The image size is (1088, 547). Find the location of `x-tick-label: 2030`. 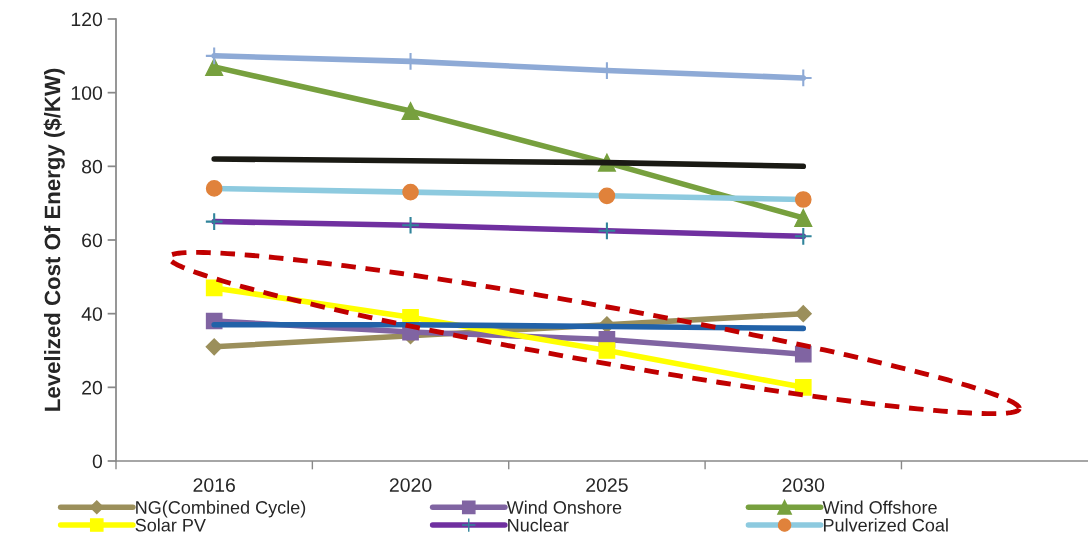

x-tick-label: 2030 is located at coordinates (803, 485).